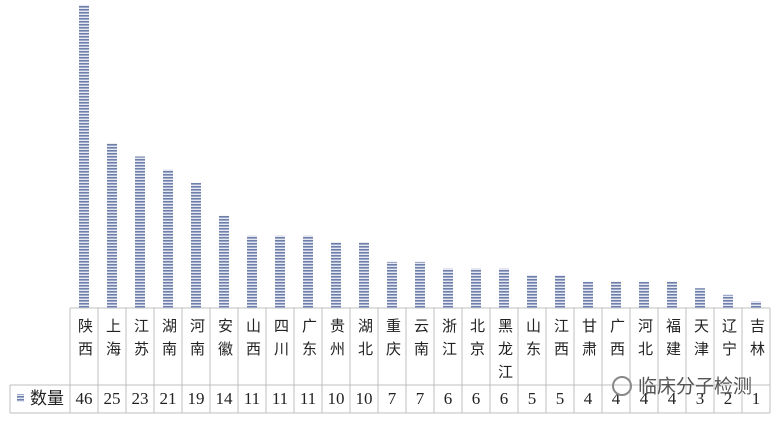 This screenshot has height=425, width=779. Describe the element at coordinates (140, 341) in the screenshot. I see `x-tick-label: 江苏` at that location.